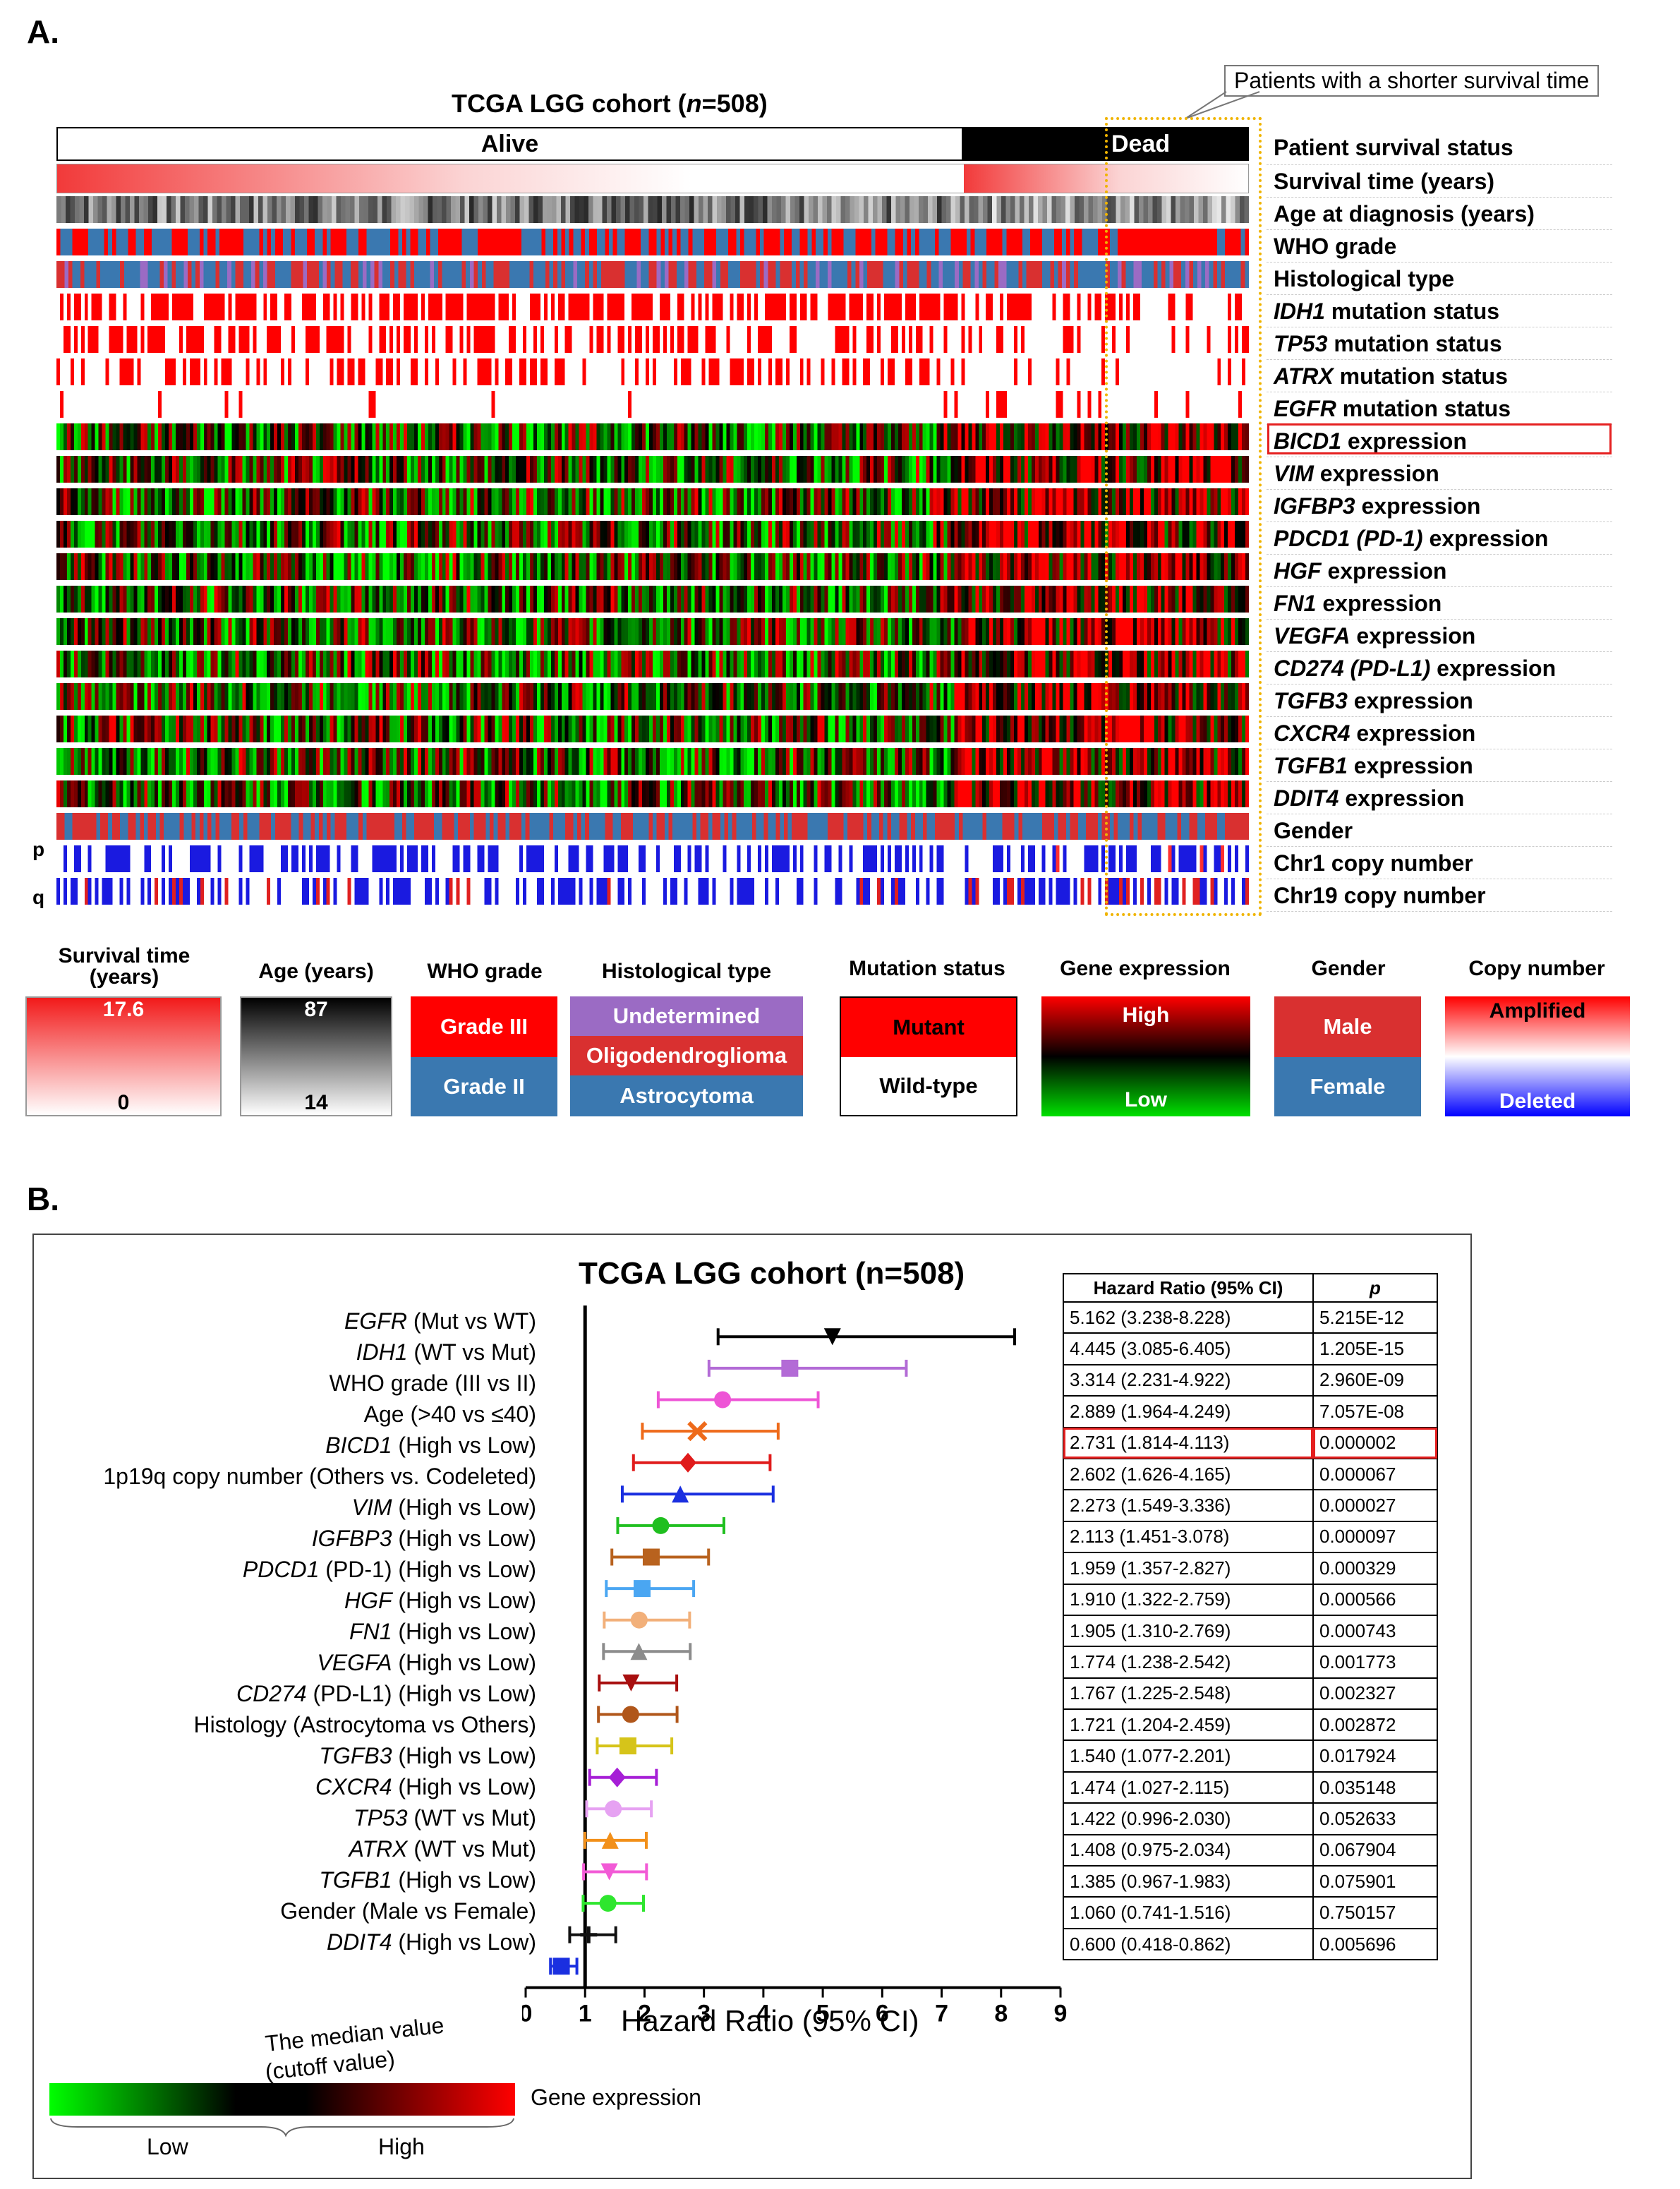  I want to click on table-cell-hr: 1.767 (1.225-2.548), so click(1188, 1694).